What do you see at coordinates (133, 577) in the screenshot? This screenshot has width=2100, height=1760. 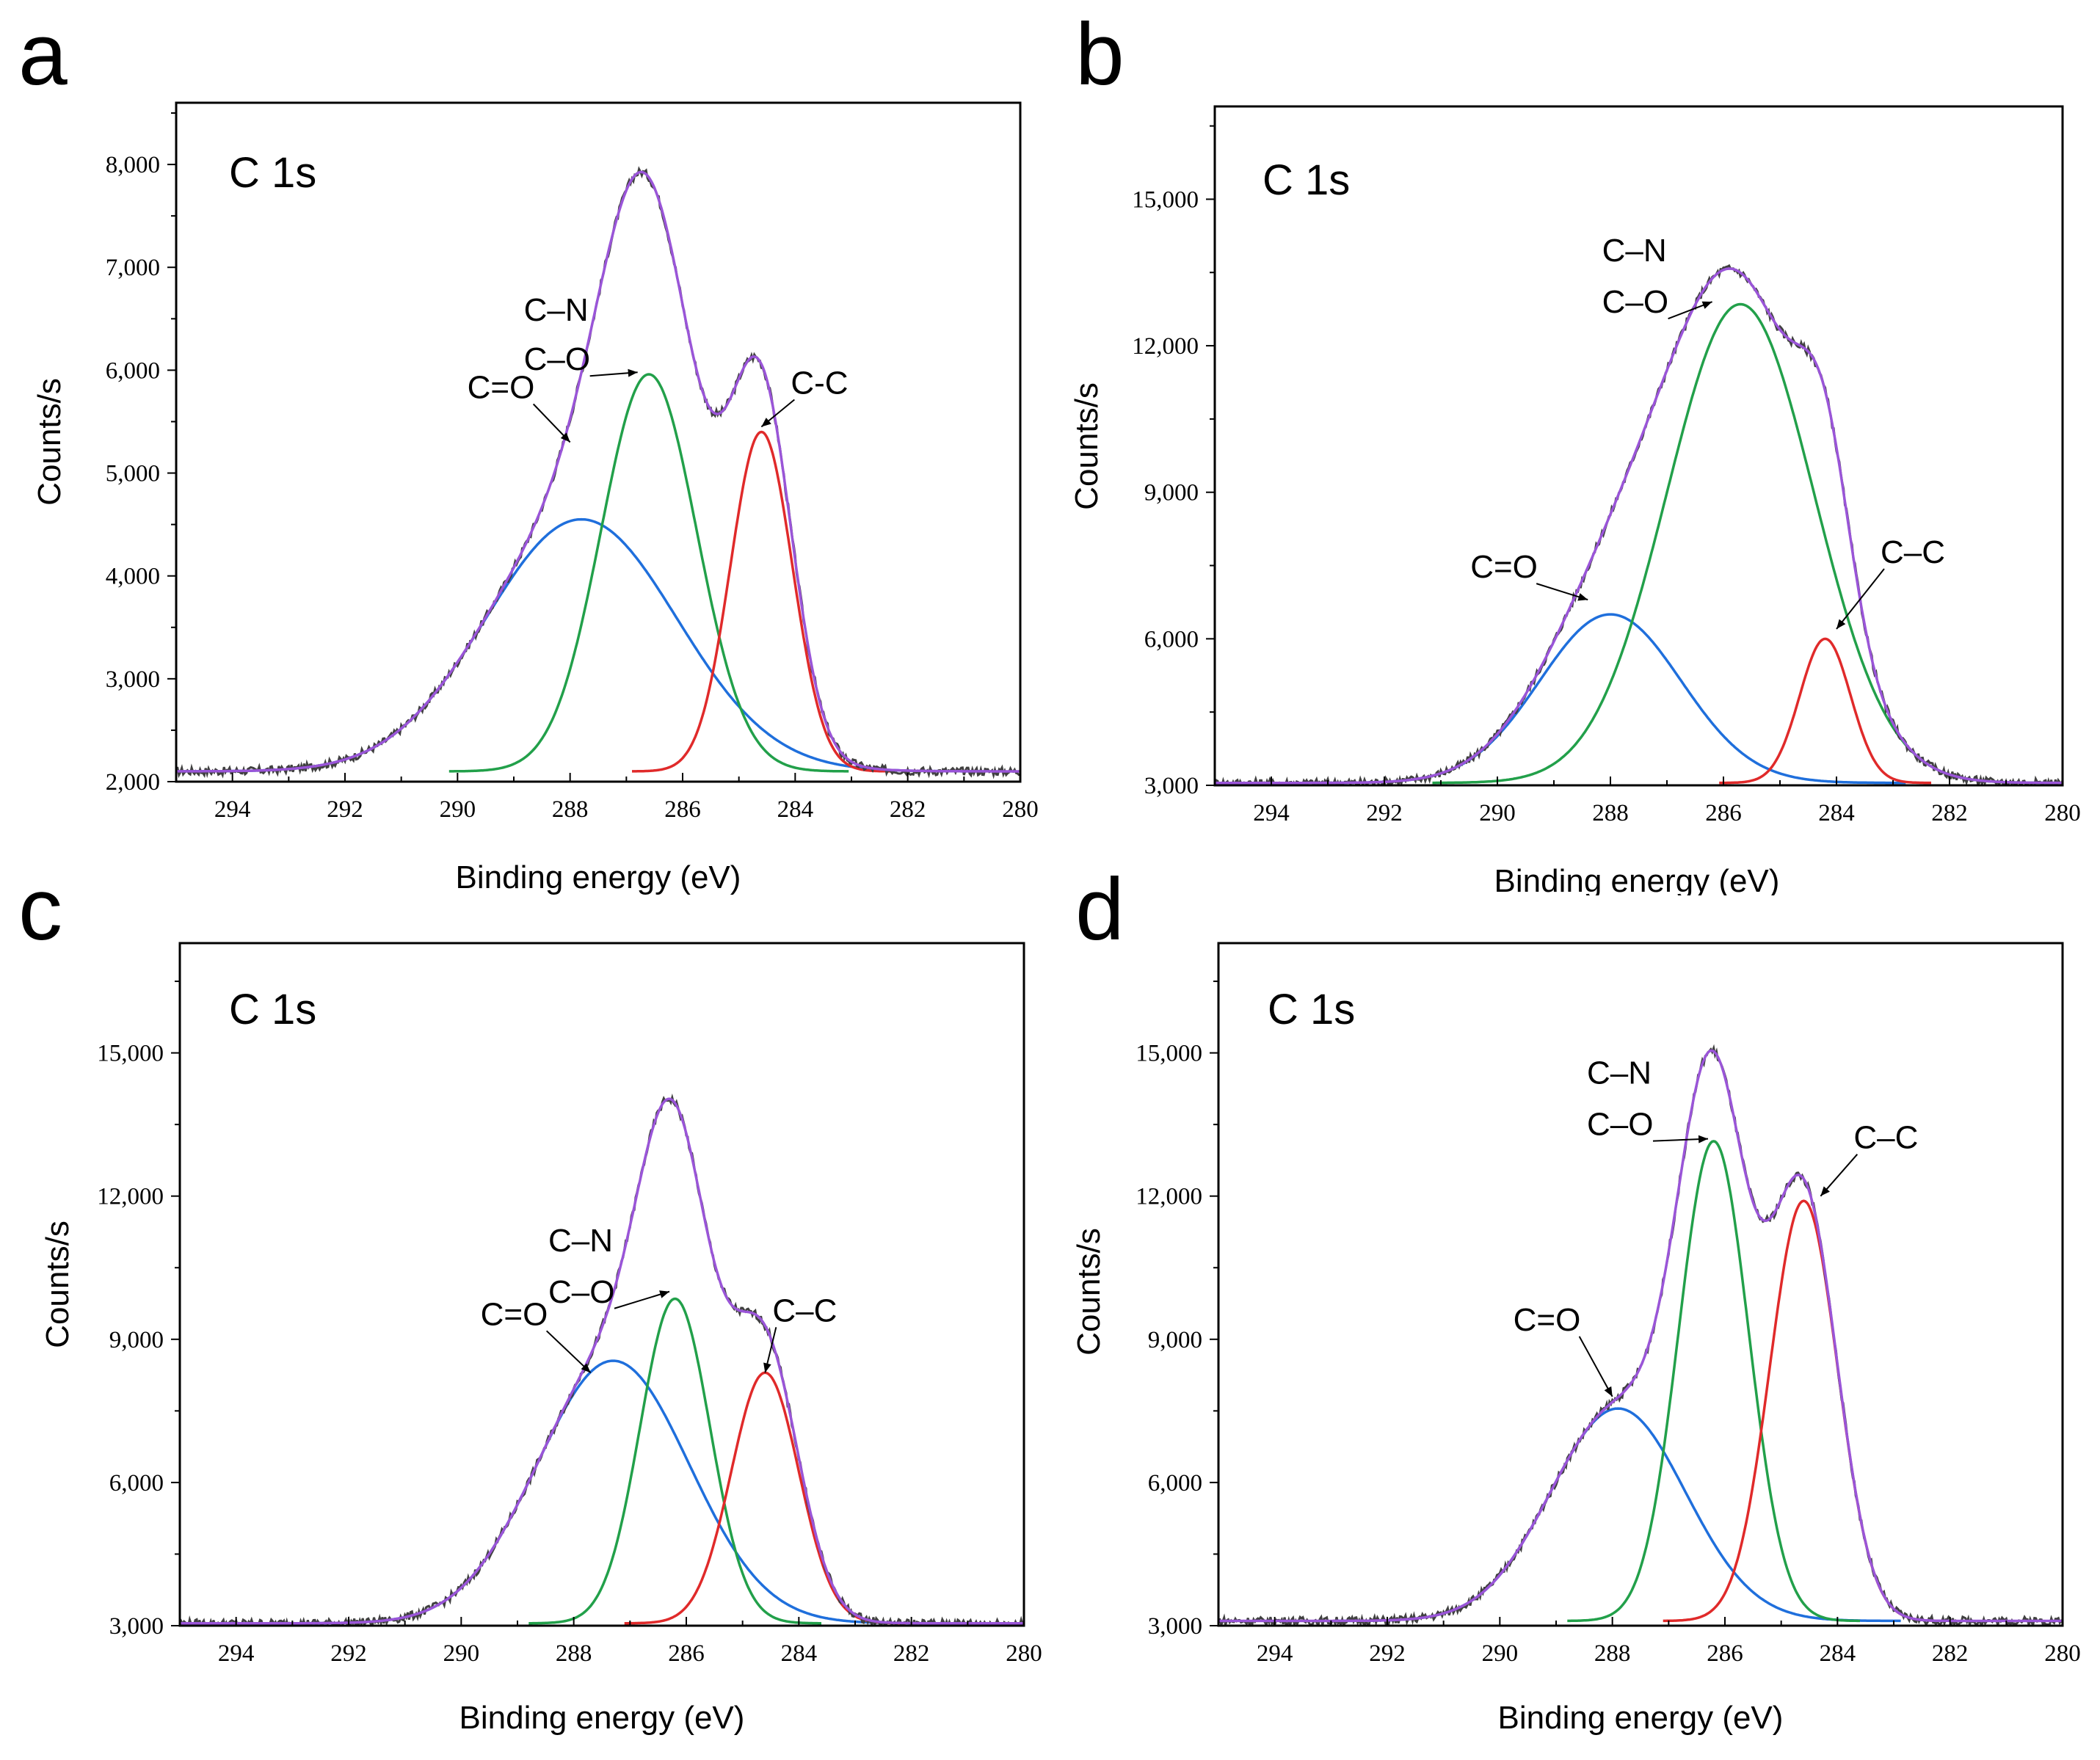 I see `y-tick-label: 4,000` at bounding box center [133, 577].